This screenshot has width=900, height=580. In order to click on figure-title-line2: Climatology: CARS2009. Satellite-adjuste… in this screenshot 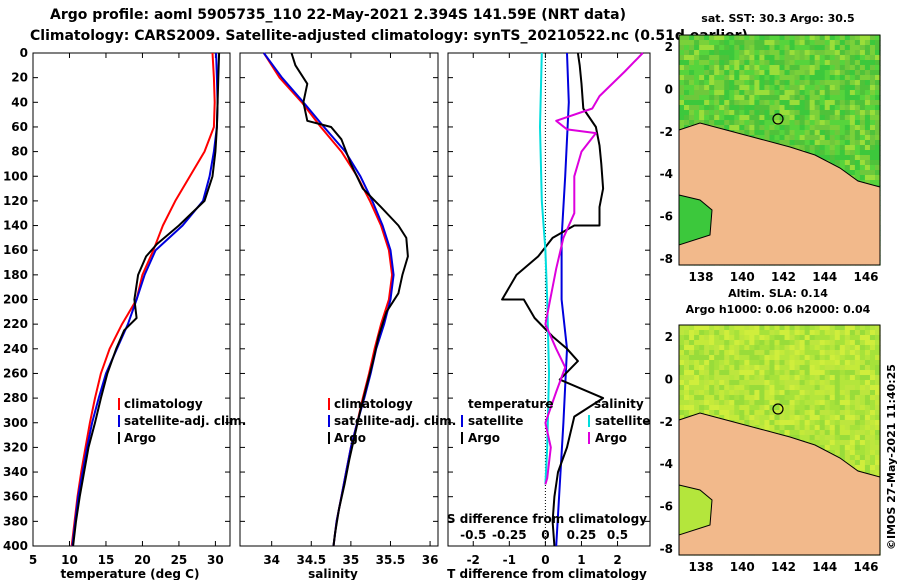, I will do `click(389, 36)`.